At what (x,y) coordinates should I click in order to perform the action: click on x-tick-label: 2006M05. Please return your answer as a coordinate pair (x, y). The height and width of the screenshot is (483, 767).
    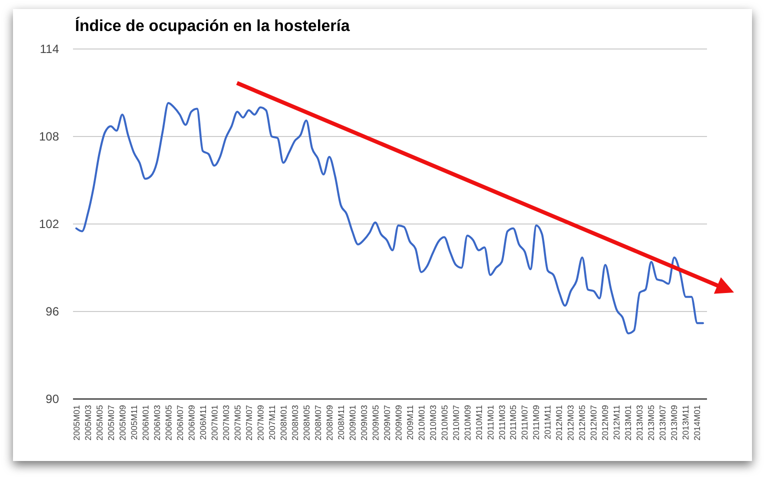
    Looking at the image, I should click on (168, 422).